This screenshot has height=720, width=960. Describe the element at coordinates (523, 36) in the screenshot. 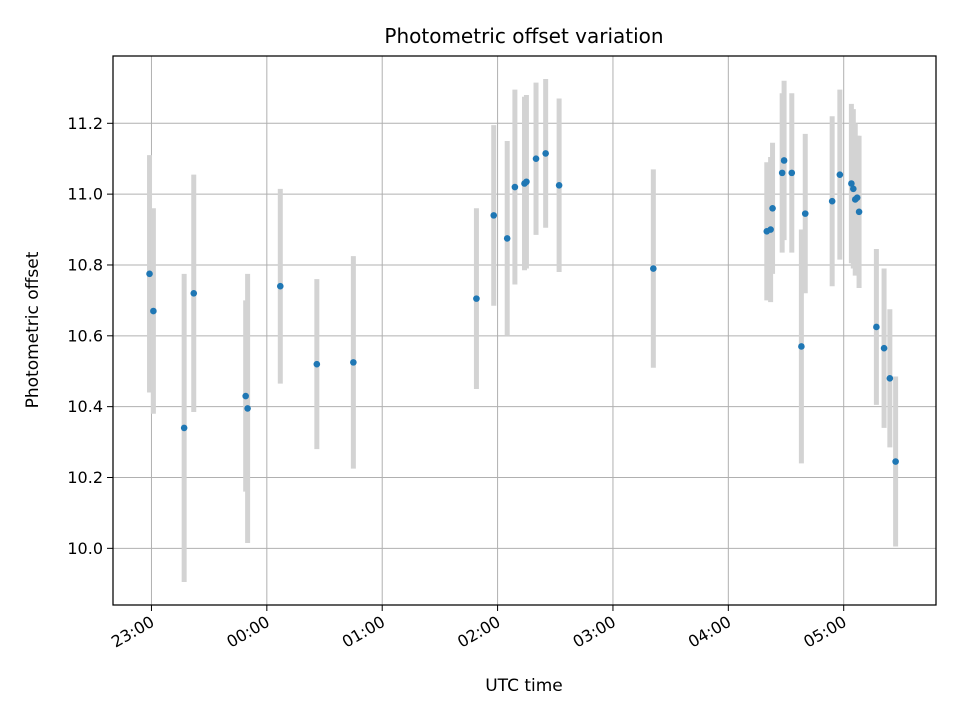

I see `chart-title: Photometric offset variation` at that location.